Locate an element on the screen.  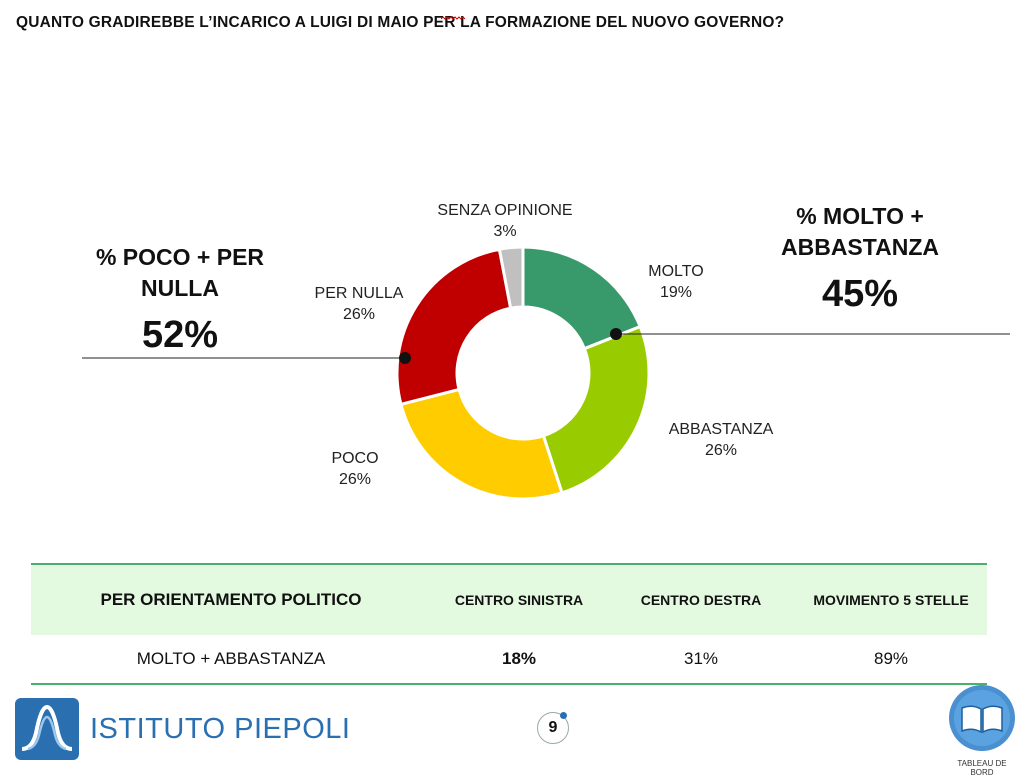
table-header-cell: PER ORIENTAMENTO POLITICO is located at coordinates (231, 599).